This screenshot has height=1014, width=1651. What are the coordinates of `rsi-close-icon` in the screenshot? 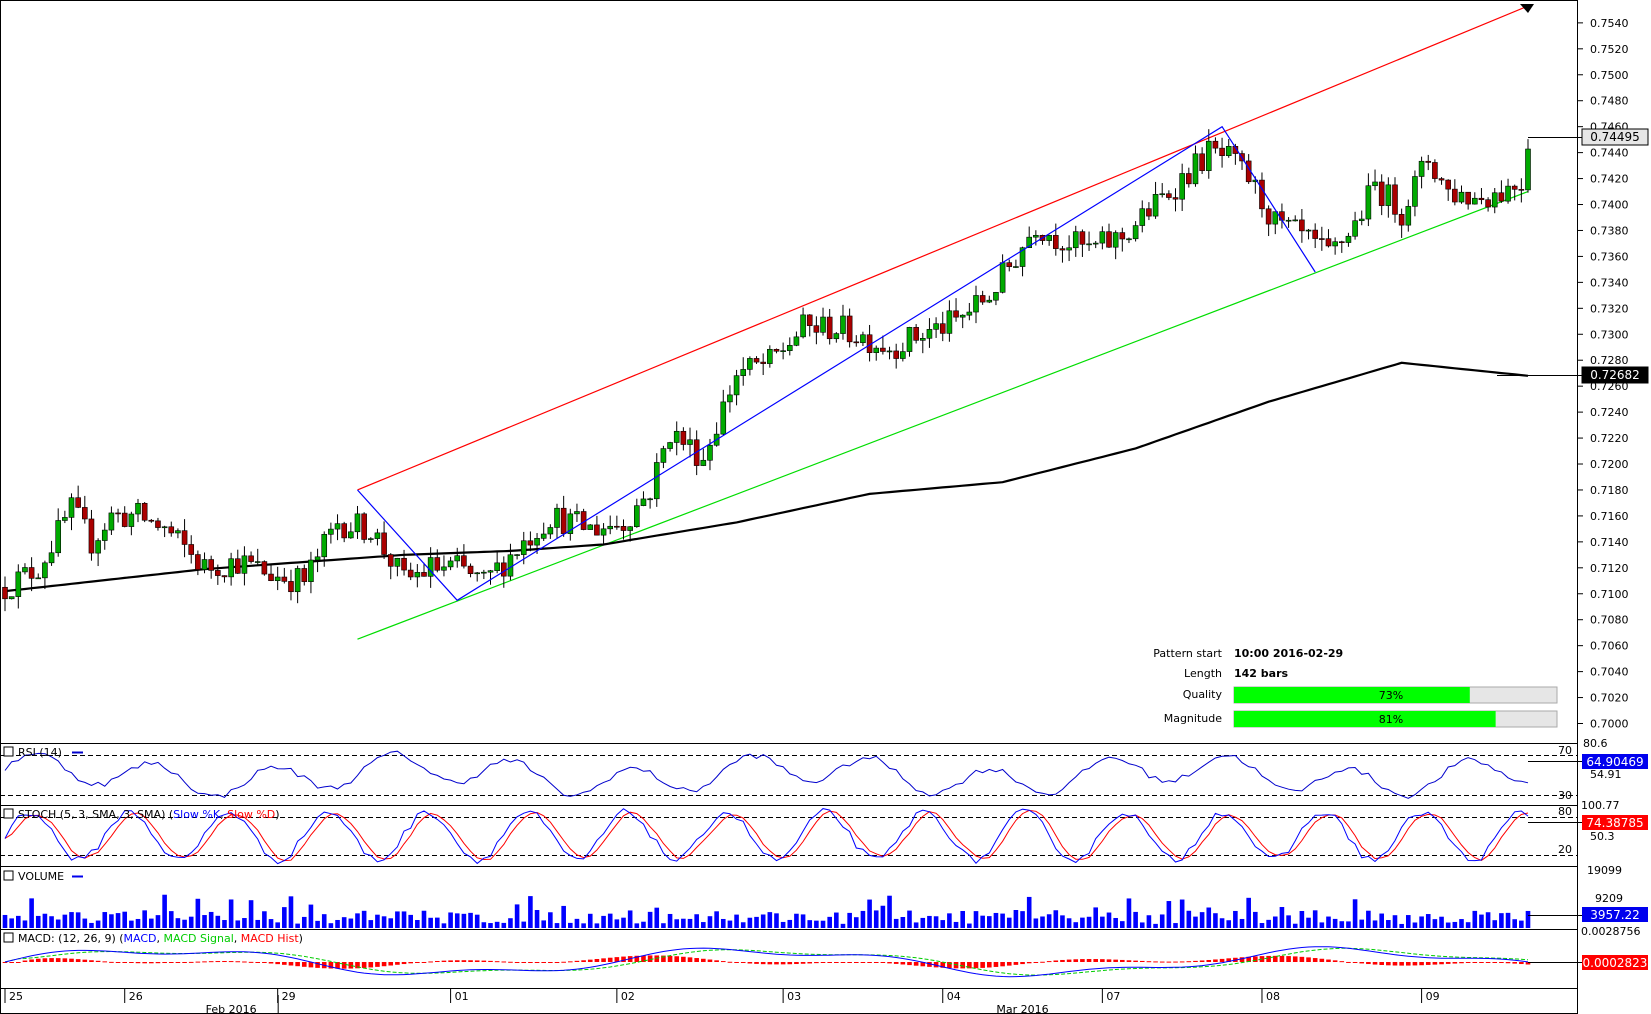 It's located at (8, 751).